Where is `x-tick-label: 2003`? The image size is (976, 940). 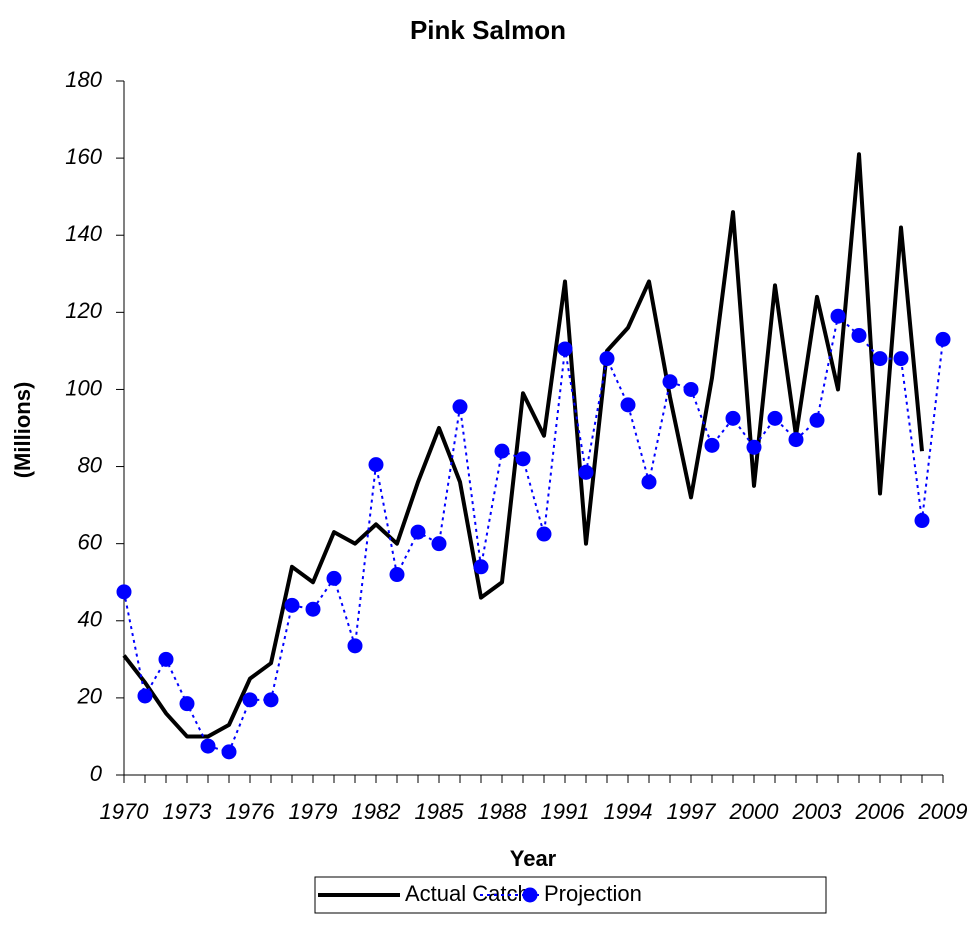 x-tick-label: 2003 is located at coordinates (817, 811).